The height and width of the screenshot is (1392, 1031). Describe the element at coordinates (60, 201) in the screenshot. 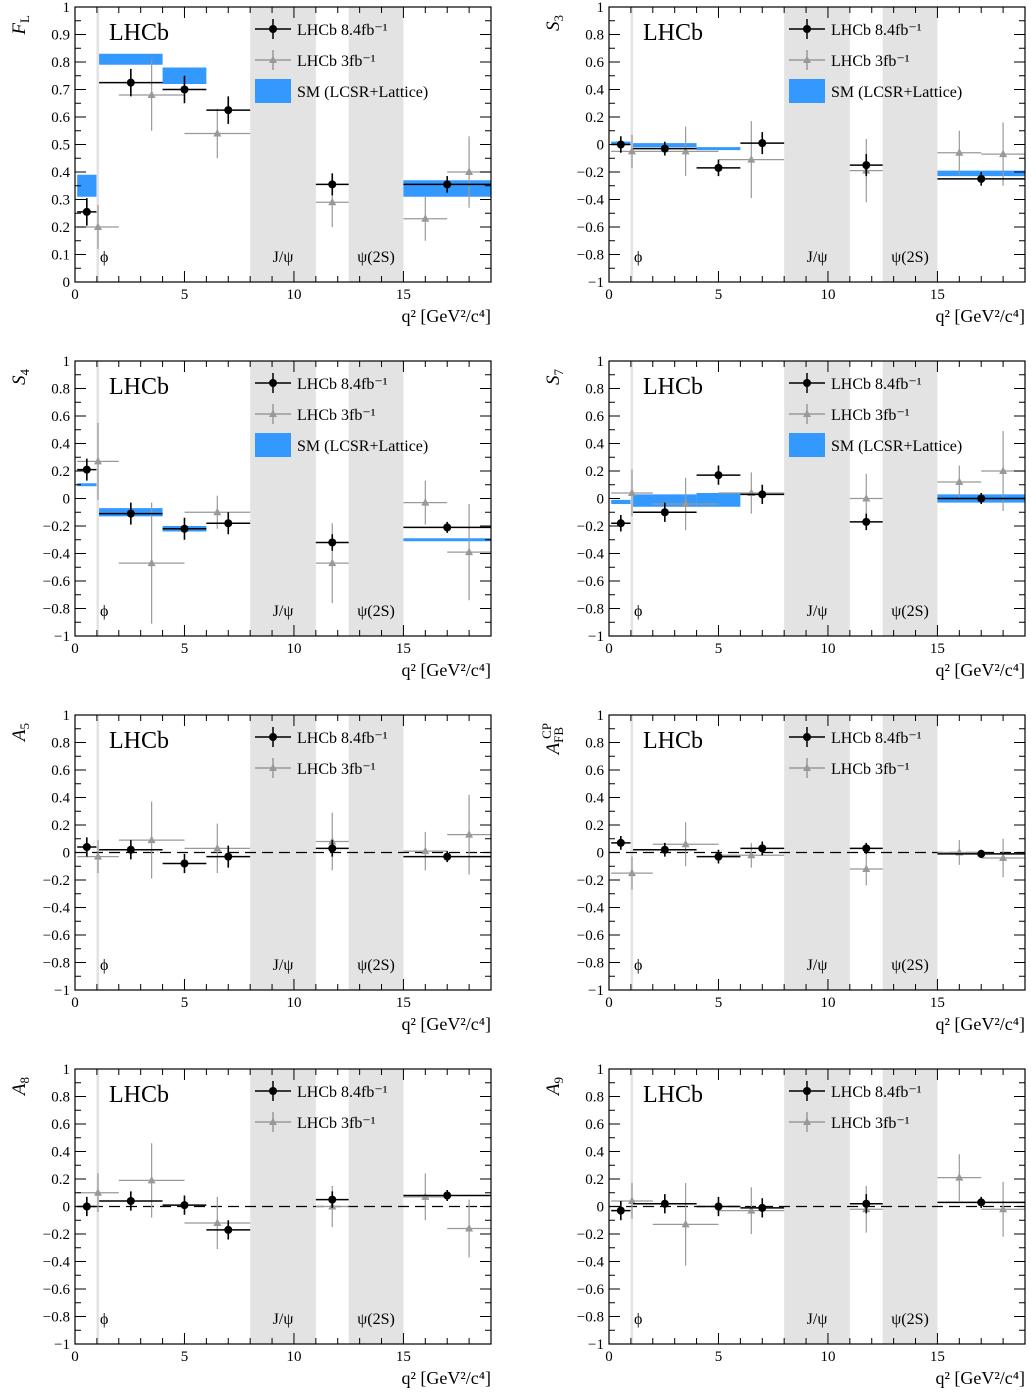

I see `y-tick-label: 0.3` at that location.